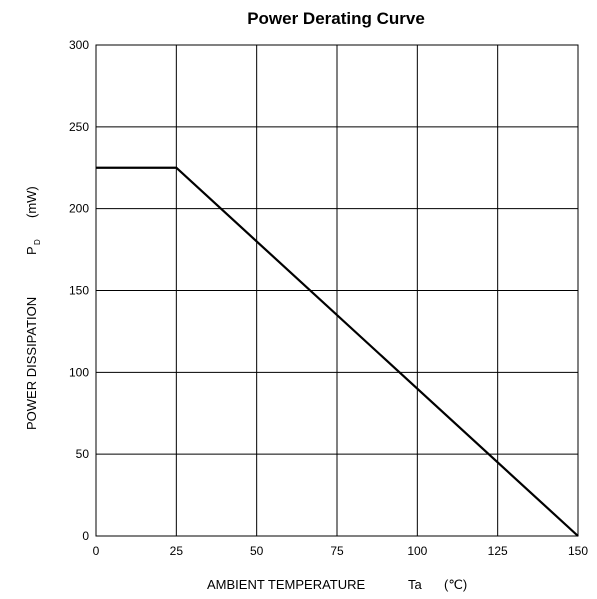 Image resolution: width=597 pixels, height=599 pixels. What do you see at coordinates (31, 363) in the screenshot?
I see `y-axis-label-main: POWER DISSIPATION` at bounding box center [31, 363].